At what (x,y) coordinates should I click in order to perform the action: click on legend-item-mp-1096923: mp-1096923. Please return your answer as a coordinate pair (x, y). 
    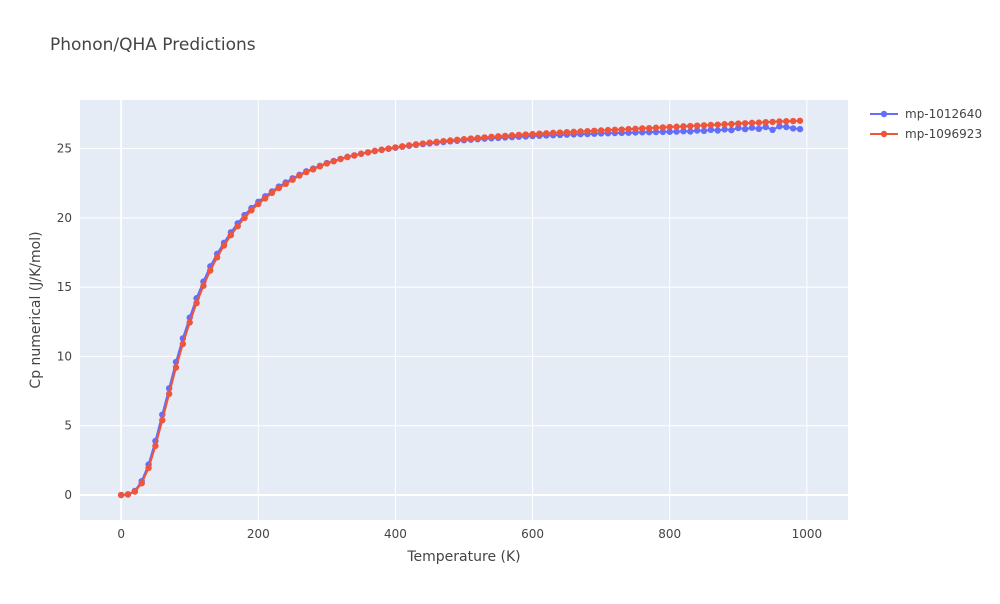
    Looking at the image, I should click on (926, 134).